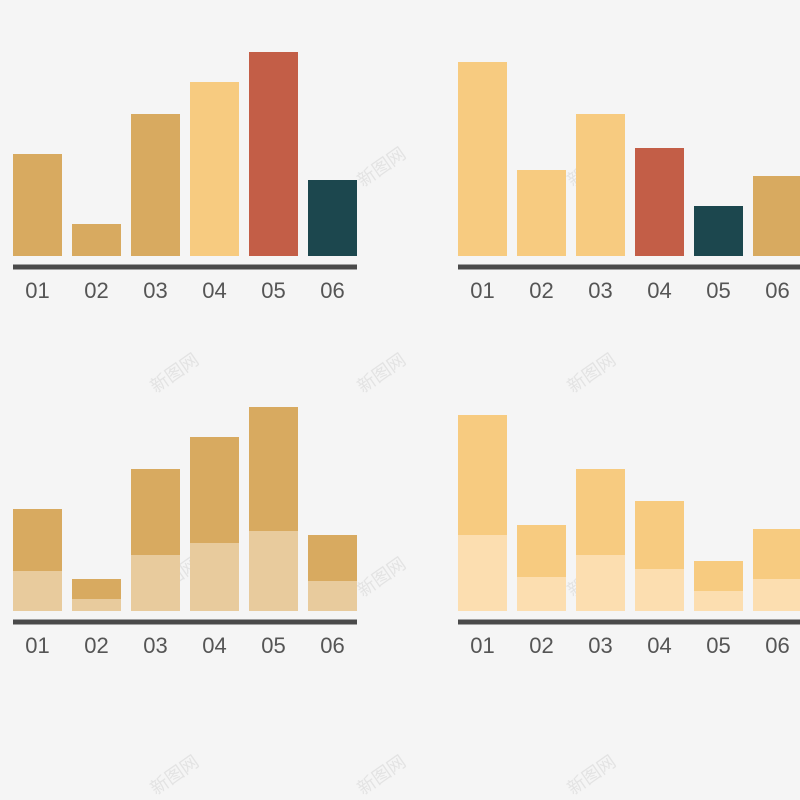  What do you see at coordinates (185, 177) in the screenshot?
I see `chart-panel-top-left: 01 02 03 04 05 06` at bounding box center [185, 177].